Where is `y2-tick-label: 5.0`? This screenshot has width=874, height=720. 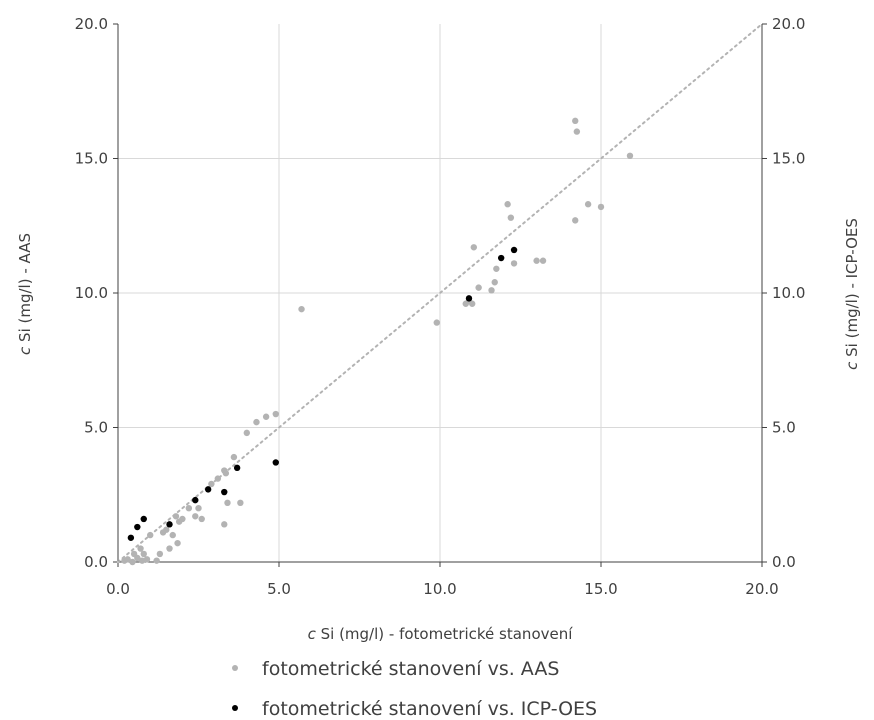
y2-tick-label: 5.0 is located at coordinates (784, 428).